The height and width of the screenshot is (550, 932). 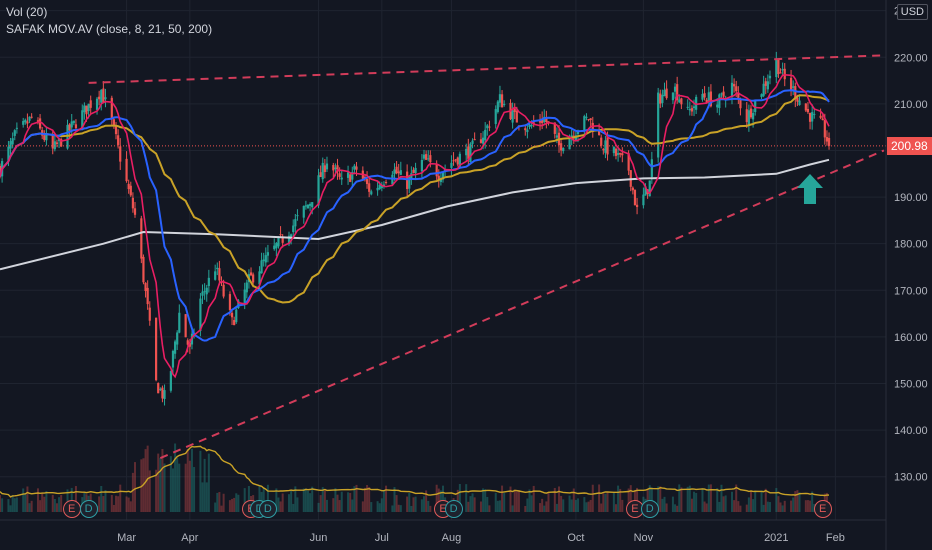 What do you see at coordinates (109, 29) in the screenshot?
I see `moving-average-legend: SAFAK MOV.AV (close, 8, 21, 50, 200)` at bounding box center [109, 29].